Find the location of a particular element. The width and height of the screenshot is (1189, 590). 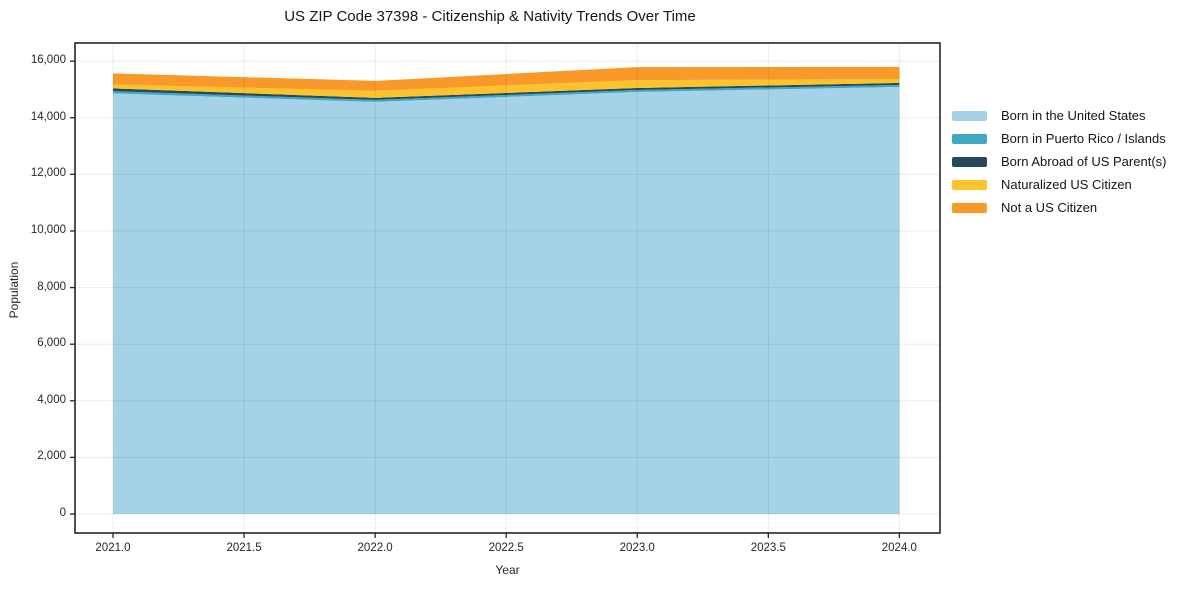

legend-item: Born in Puerto Rico / Islands is located at coordinates (1059, 138).